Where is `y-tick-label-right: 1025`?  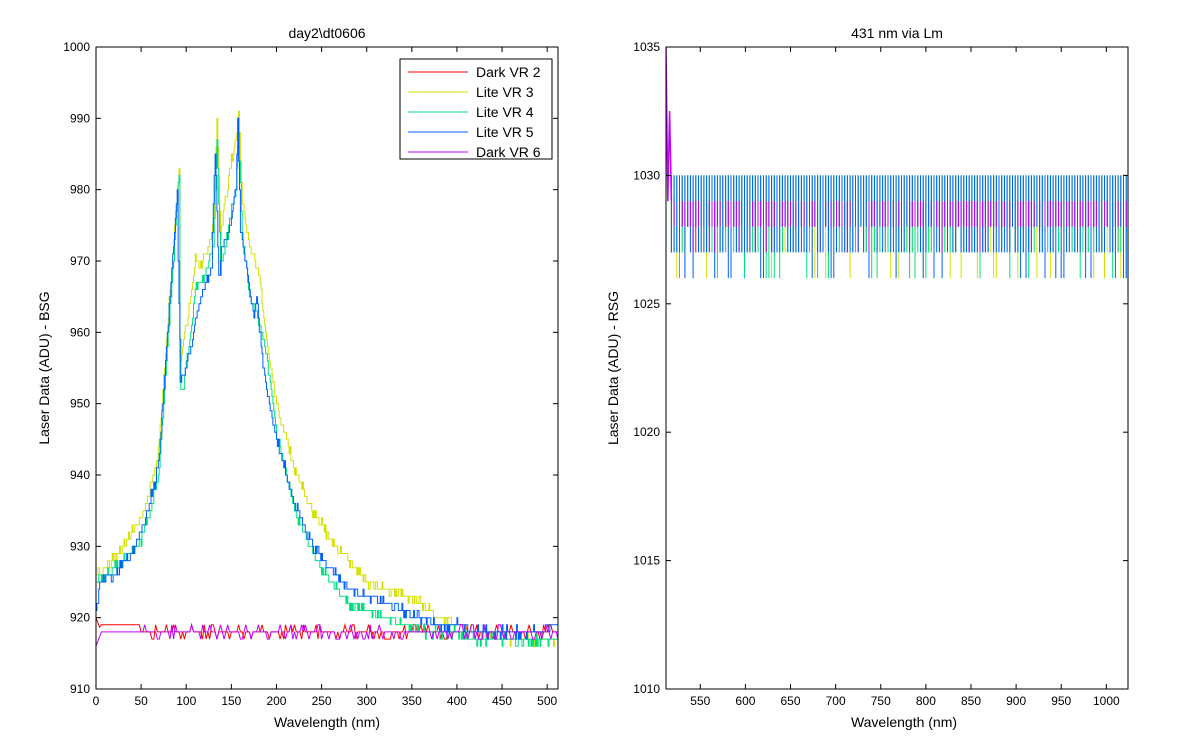
y-tick-label-right: 1025 is located at coordinates (646, 304).